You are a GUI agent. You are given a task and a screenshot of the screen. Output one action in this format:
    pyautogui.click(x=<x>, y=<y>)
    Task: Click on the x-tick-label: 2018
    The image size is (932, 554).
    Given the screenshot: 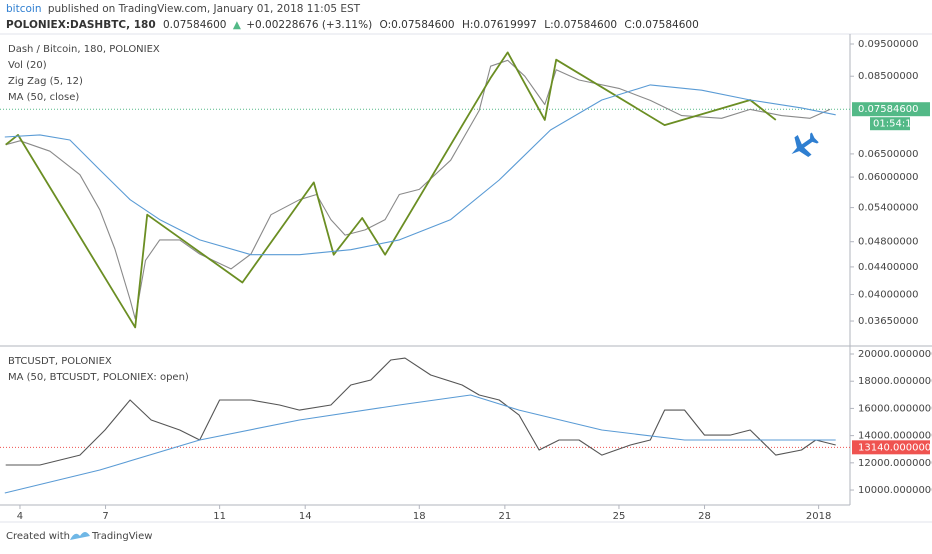 What is the action you would take?
    pyautogui.click(x=818, y=516)
    